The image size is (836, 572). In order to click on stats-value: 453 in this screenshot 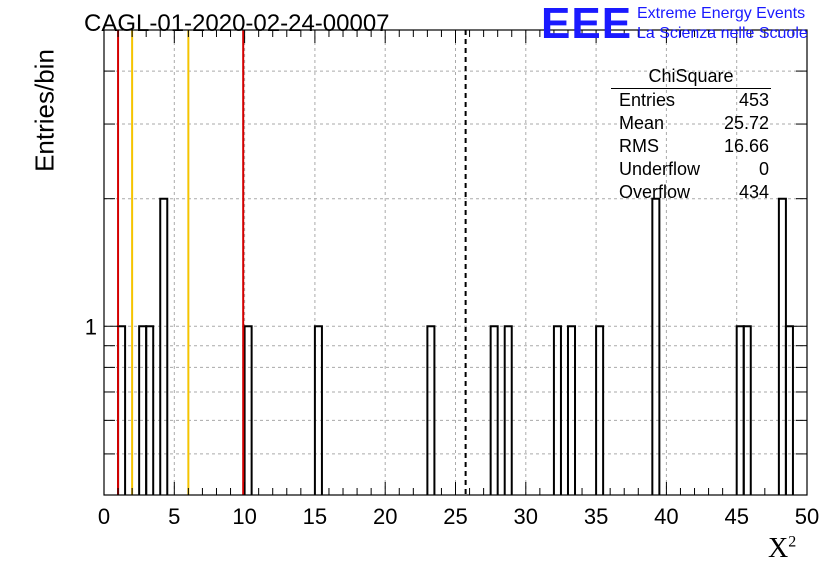, I will do `click(753, 100)`.